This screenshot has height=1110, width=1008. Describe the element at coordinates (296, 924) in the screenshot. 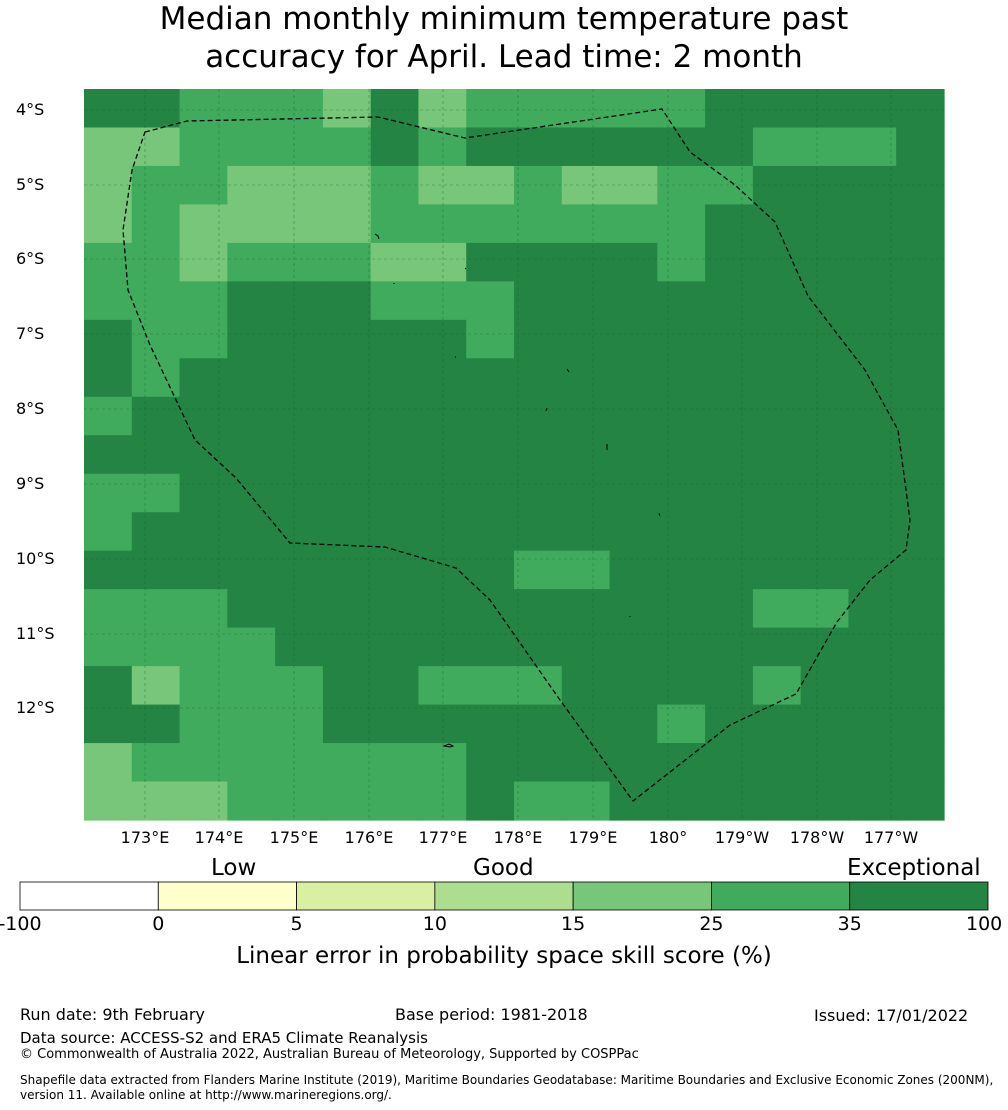

I see `colorbar-tick-label: 5` at that location.